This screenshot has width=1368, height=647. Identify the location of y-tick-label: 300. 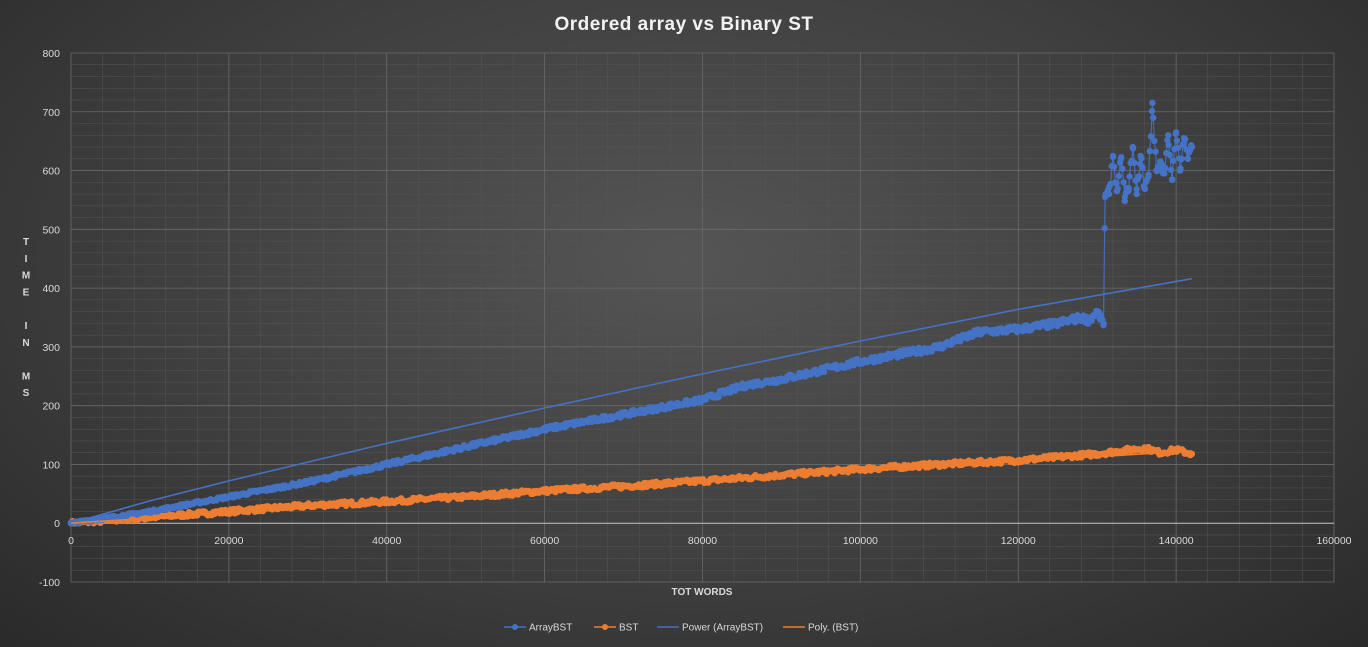
(51, 348).